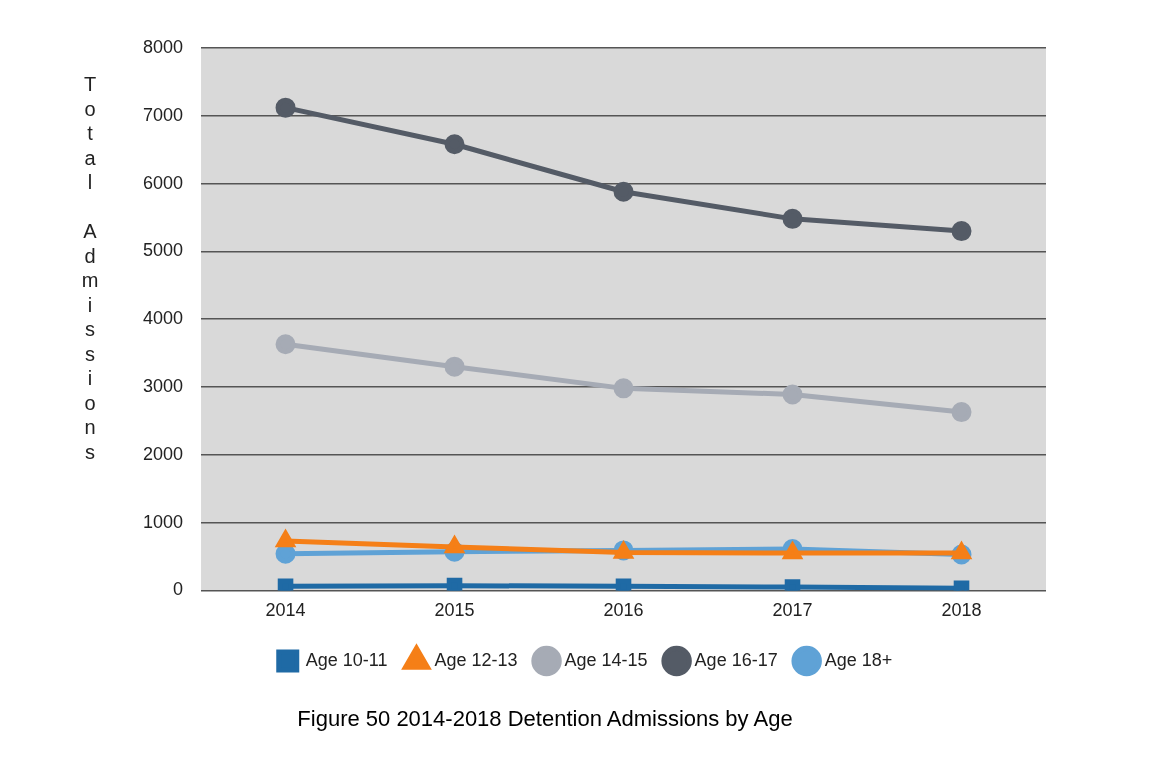 This screenshot has height=769, width=1151. Describe the element at coordinates (163, 114) in the screenshot. I see `y-tick-label: 7000` at that location.